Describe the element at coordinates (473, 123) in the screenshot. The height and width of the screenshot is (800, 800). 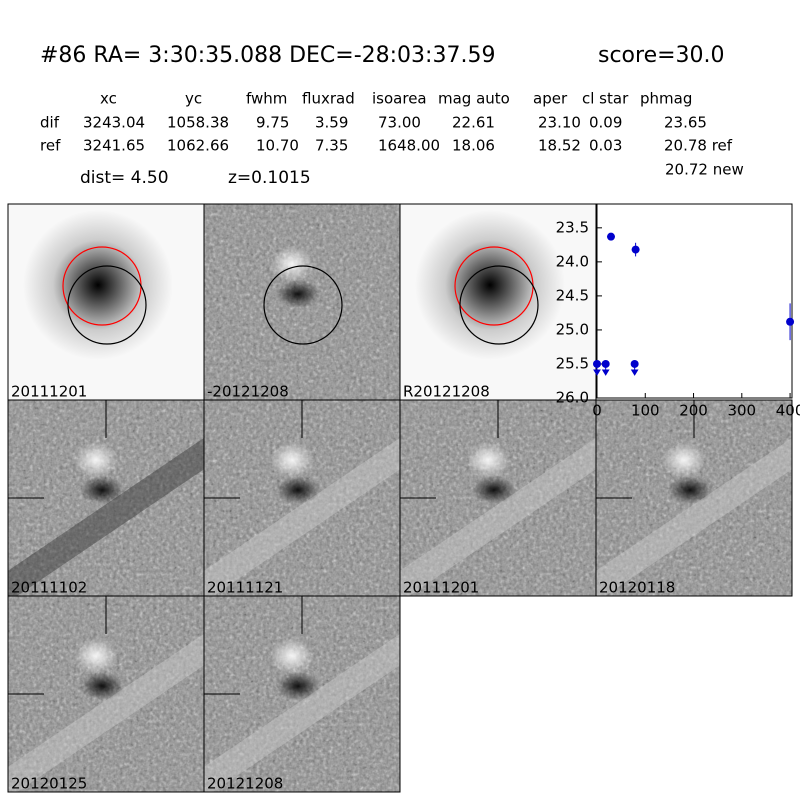
I see `table-cell: 22.61` at that location.